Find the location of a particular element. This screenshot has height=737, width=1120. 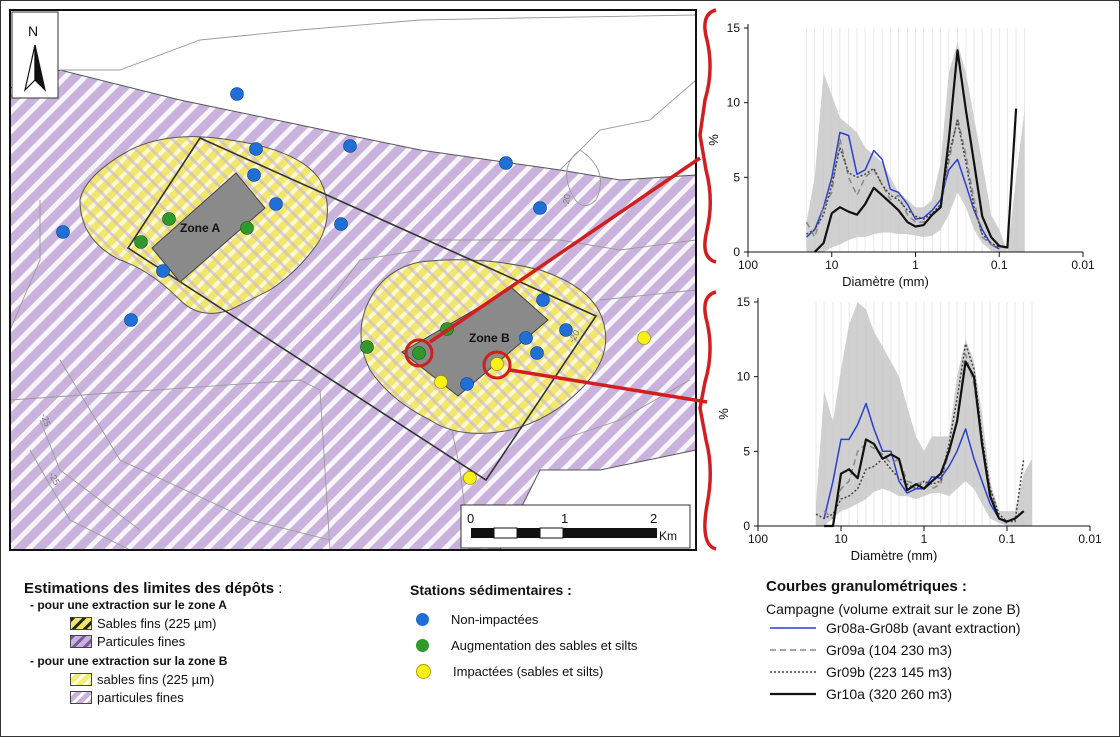

legend-item-label: Impactées (sables et silts) is located at coordinates (528, 671).